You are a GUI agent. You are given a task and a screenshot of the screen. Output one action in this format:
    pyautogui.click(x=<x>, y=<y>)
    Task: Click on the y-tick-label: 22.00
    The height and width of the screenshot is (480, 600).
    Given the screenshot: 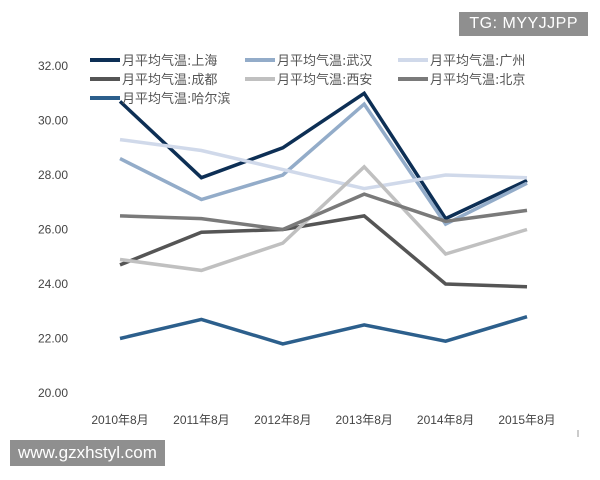 What is the action you would take?
    pyautogui.click(x=53, y=339)
    